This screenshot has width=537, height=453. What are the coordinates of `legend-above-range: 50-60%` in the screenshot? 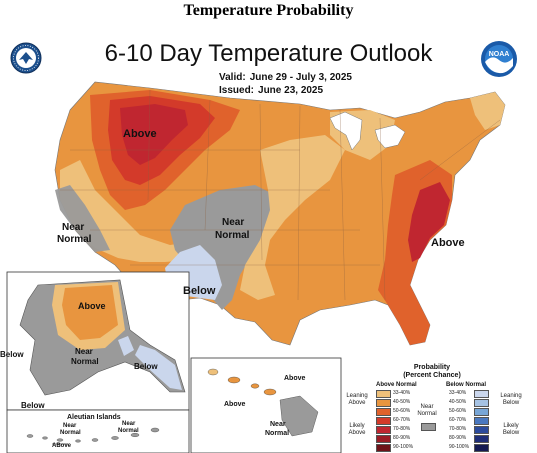 It's located at (402, 411).